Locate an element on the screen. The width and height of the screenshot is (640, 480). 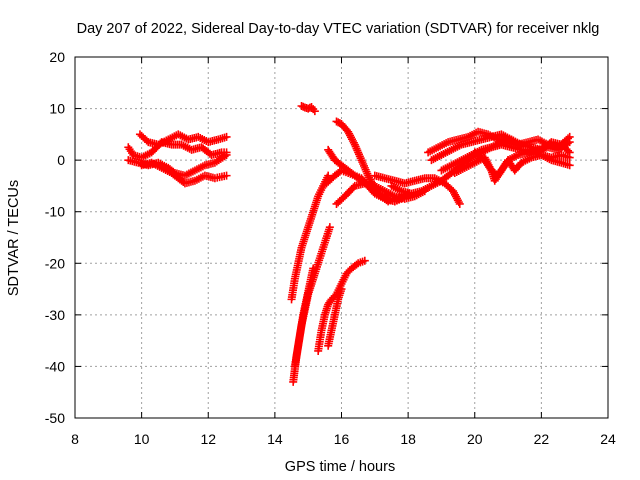
series-d1 is located at coordinates (417, 189).